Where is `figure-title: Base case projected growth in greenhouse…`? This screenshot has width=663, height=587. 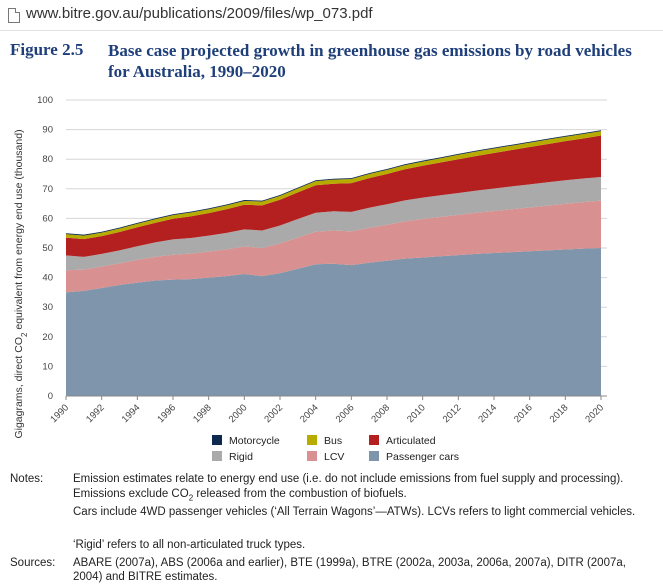
figure-title: Base case projected growth in greenhouse… is located at coordinates (370, 61).